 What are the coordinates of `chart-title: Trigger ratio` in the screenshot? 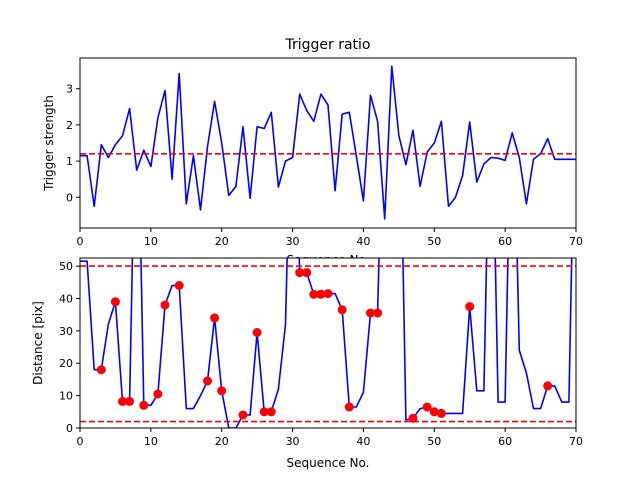 It's located at (327, 45).